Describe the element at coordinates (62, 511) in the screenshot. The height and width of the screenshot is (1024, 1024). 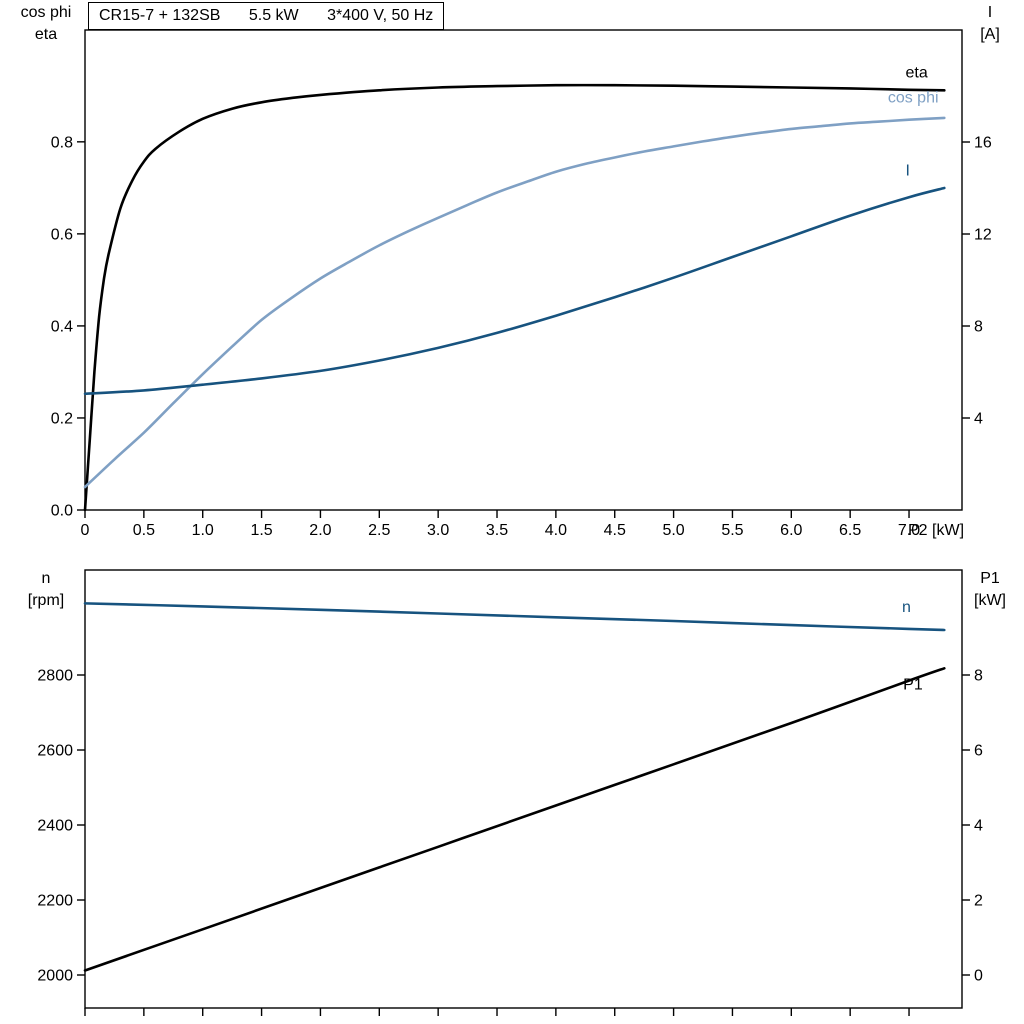
I see `left-axis-tick-label: 0.0` at that location.